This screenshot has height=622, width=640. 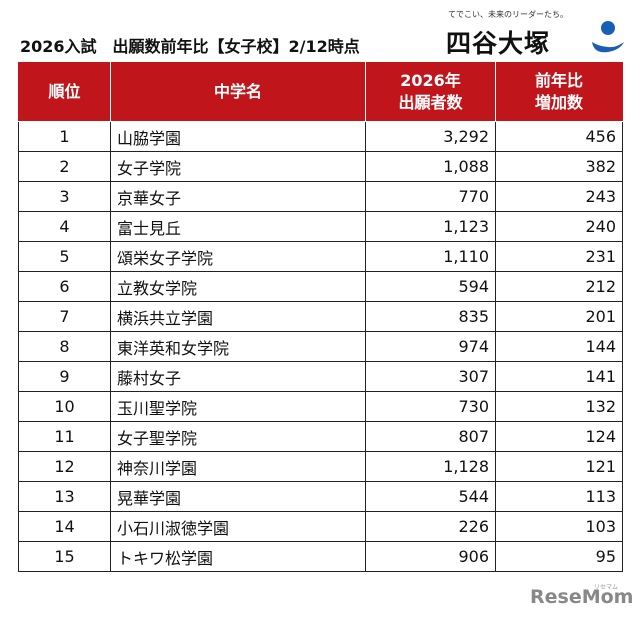 What do you see at coordinates (238, 436) in the screenshot?
I see `cell: 女子聖学院` at bounding box center [238, 436].